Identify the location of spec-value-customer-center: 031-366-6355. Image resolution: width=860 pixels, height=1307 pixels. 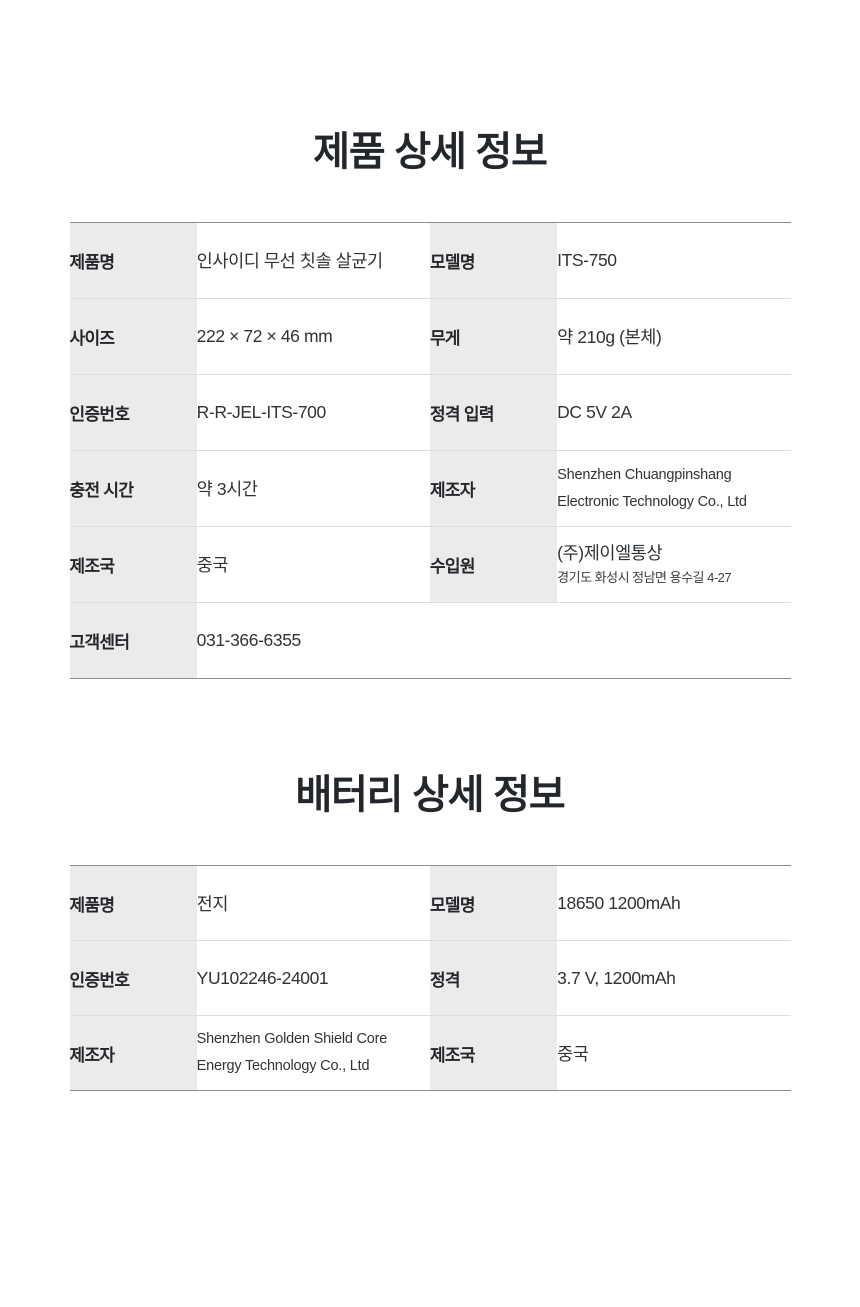
(493, 640).